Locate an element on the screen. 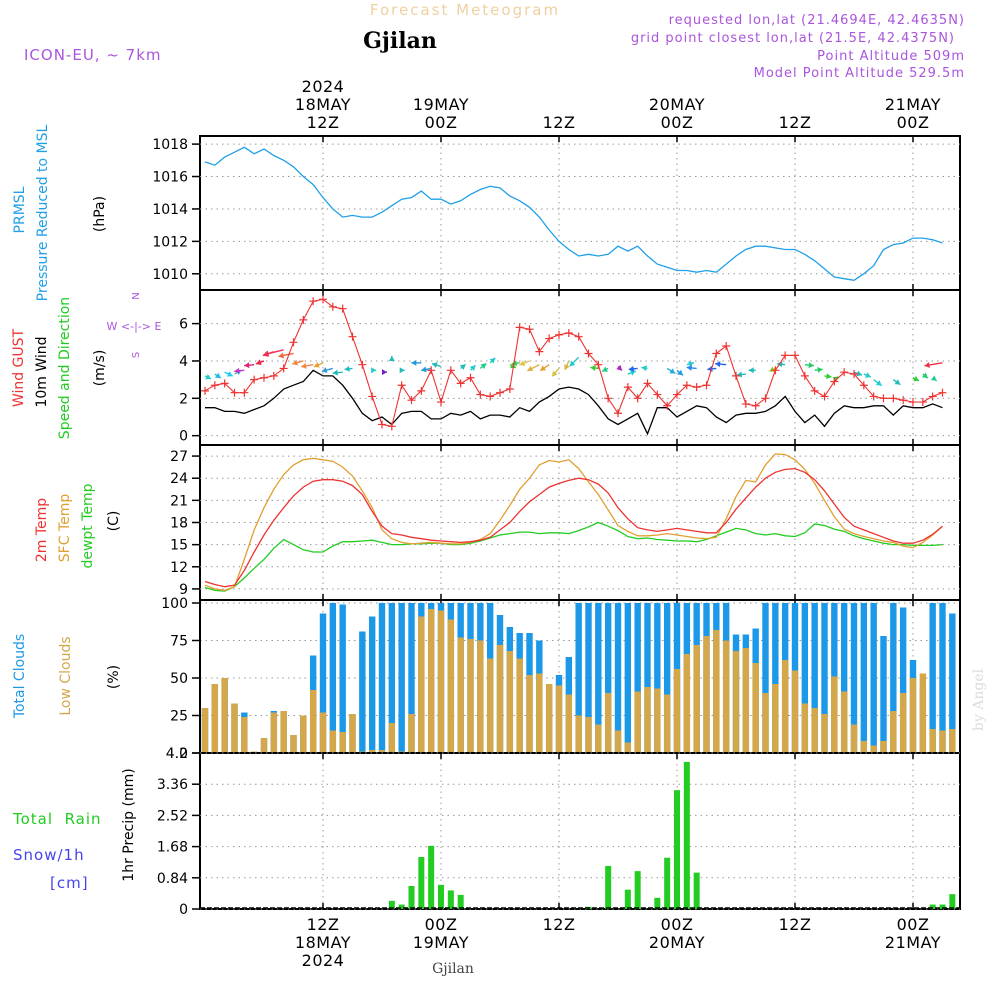 The width and height of the screenshot is (1000, 1000). watermark: by Angel is located at coordinates (979, 699).